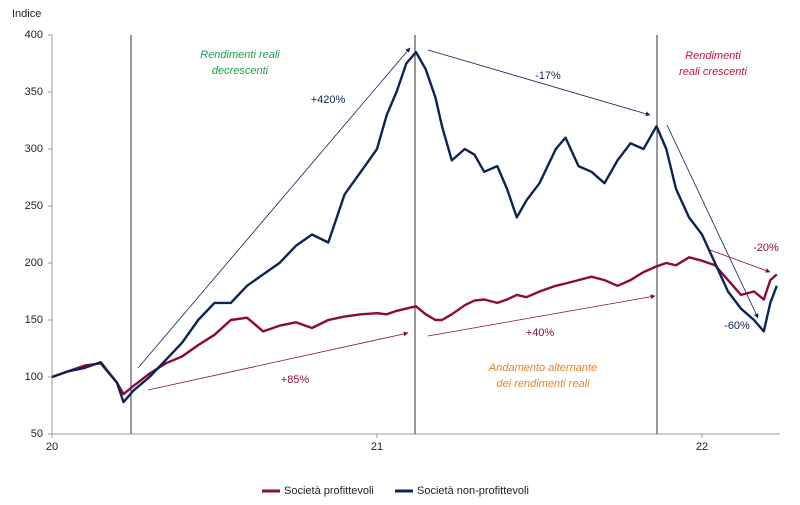 Image resolution: width=800 pixels, height=505 pixels. Describe the element at coordinates (702, 447) in the screenshot. I see `x-tick-label: 22` at that location.